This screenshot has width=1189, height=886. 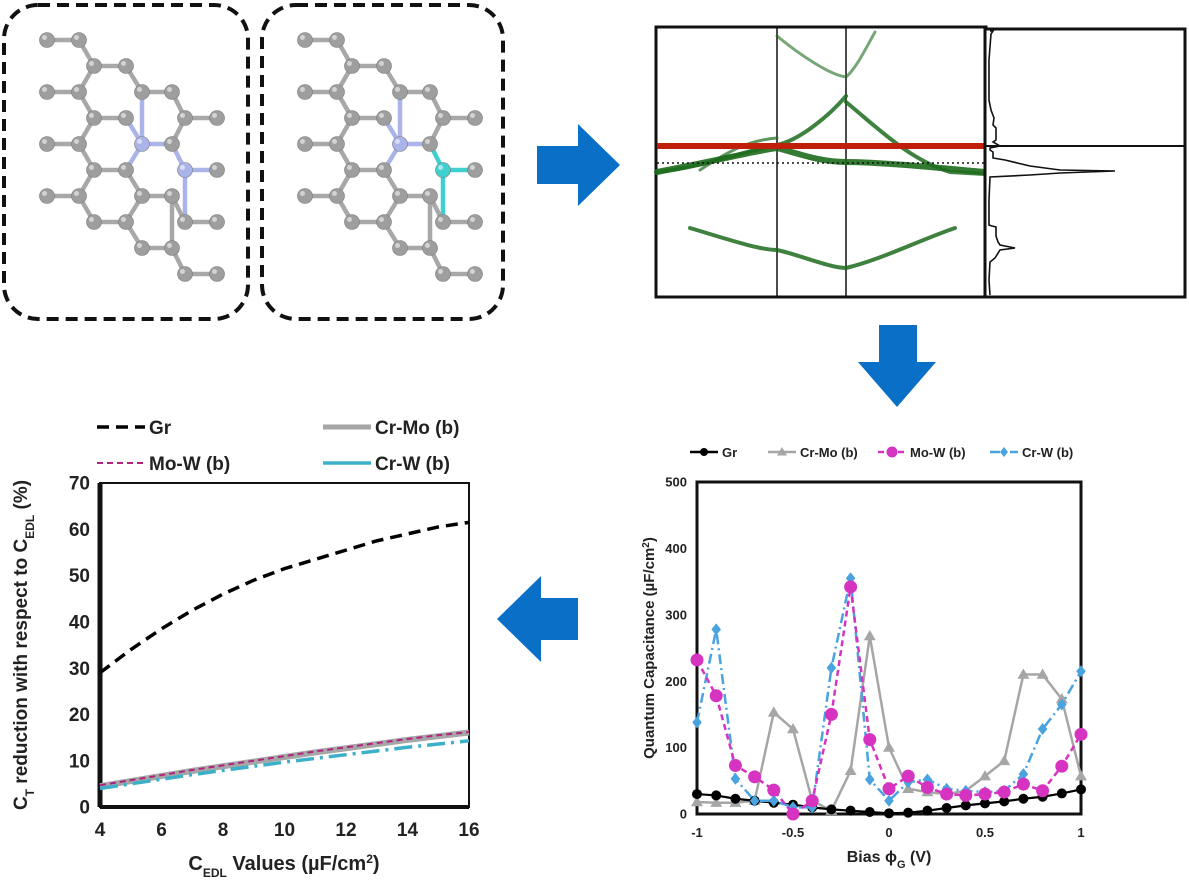 What do you see at coordinates (79, 623) in the screenshot?
I see `y-tick-label: 40` at bounding box center [79, 623].